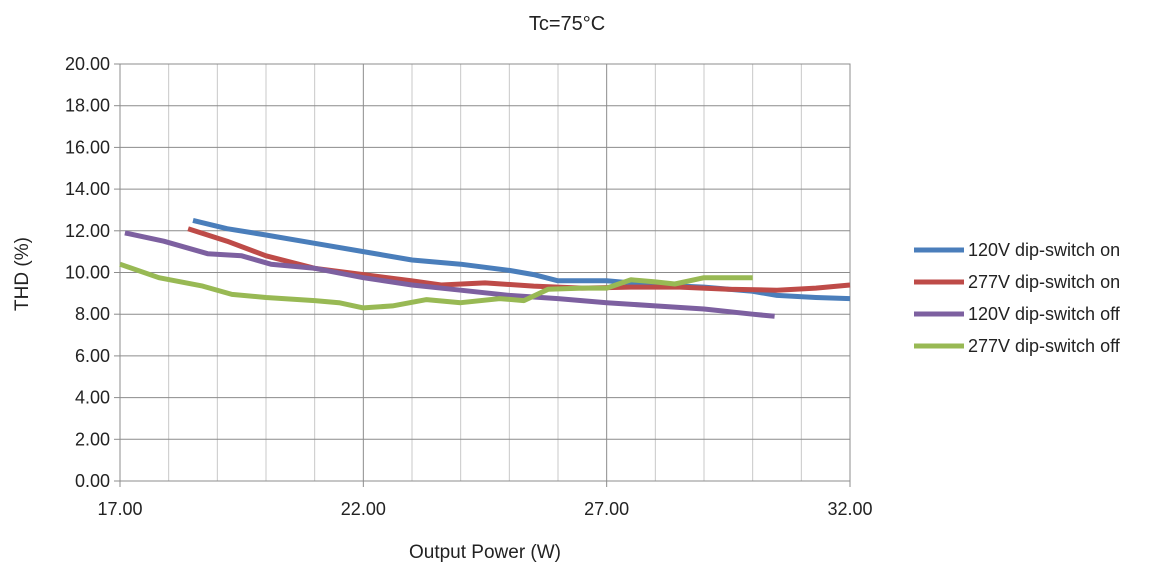 Image resolution: width=1168 pixels, height=571 pixels. Describe the element at coordinates (485, 552) in the screenshot. I see `x-axis-title: Output Power (W)` at that location.